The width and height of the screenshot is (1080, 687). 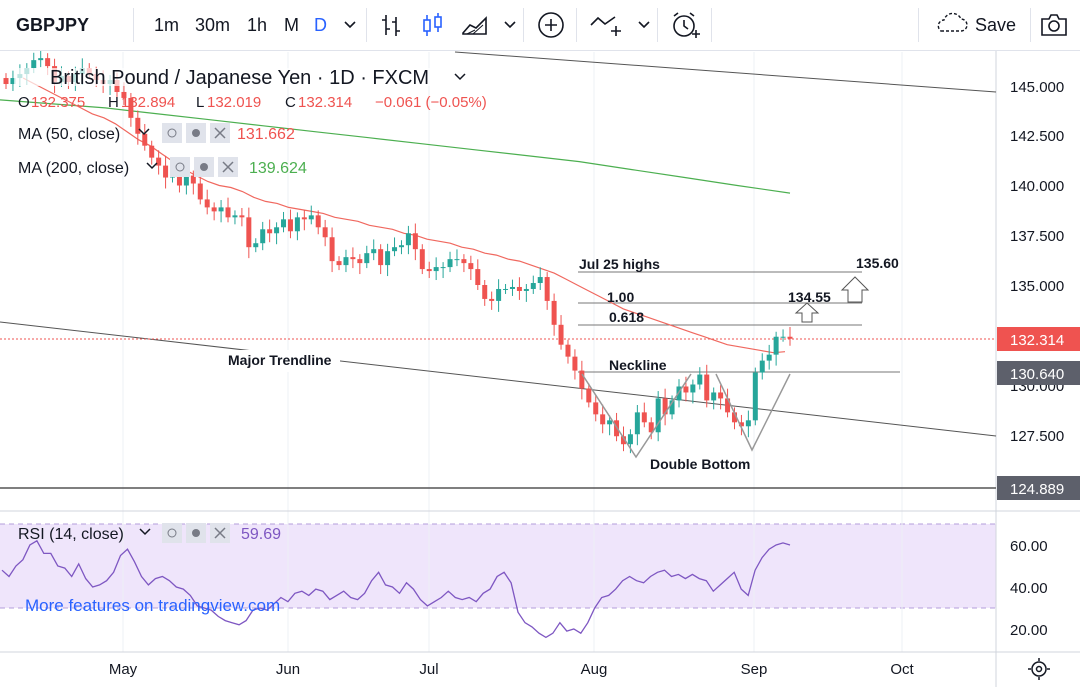 What do you see at coordinates (1054, 25) in the screenshot?
I see `camera-icon` at bounding box center [1054, 25].